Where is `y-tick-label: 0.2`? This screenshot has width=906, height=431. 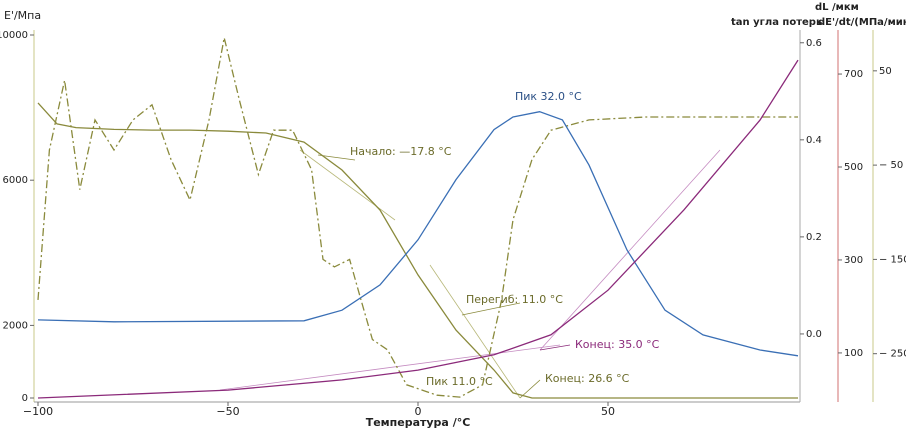 y-tick-label: 0.2 is located at coordinates (814, 237).